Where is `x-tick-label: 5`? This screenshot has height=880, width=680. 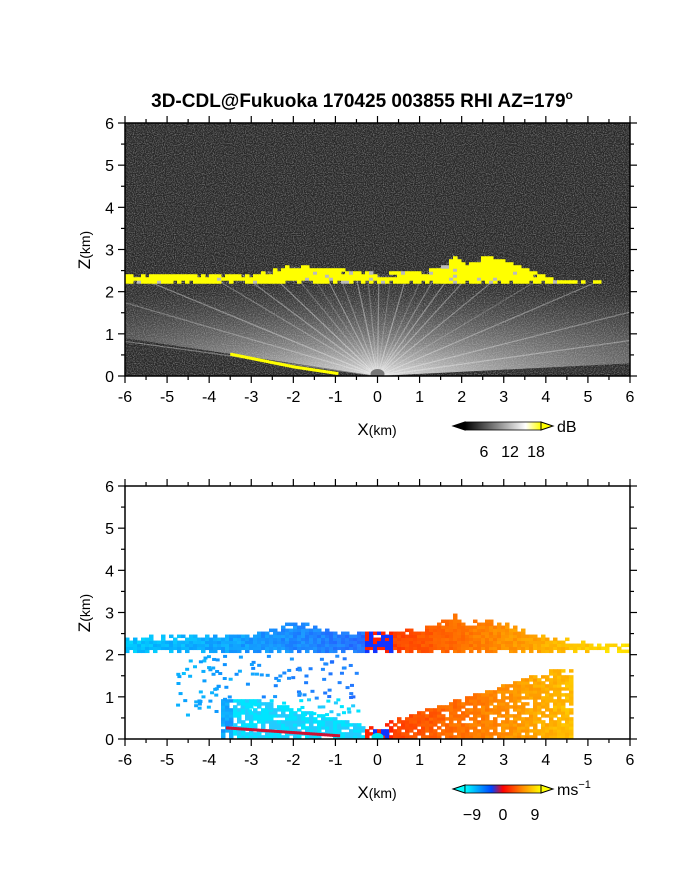 x-tick-label: 5 is located at coordinates (587, 397).